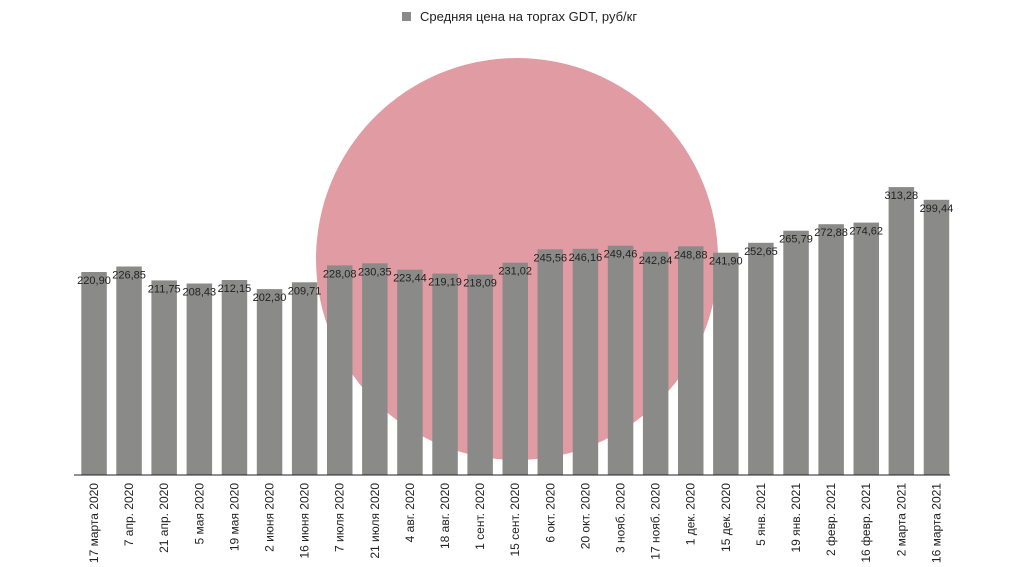 The height and width of the screenshot is (567, 1024). I want to click on x-tick-label: 4 авг. 2020, so click(410, 513).